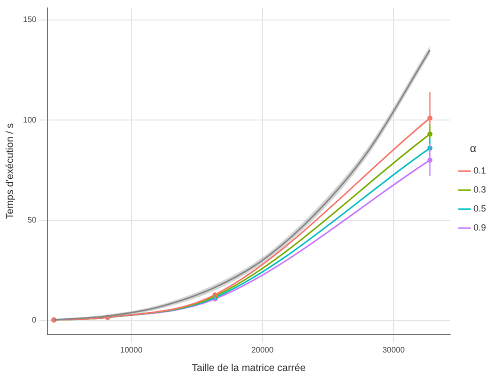 Image resolution: width=500 pixels, height=378 pixels. What do you see at coordinates (479, 227) in the screenshot?
I see `legend-label: 0.9` at bounding box center [479, 227].